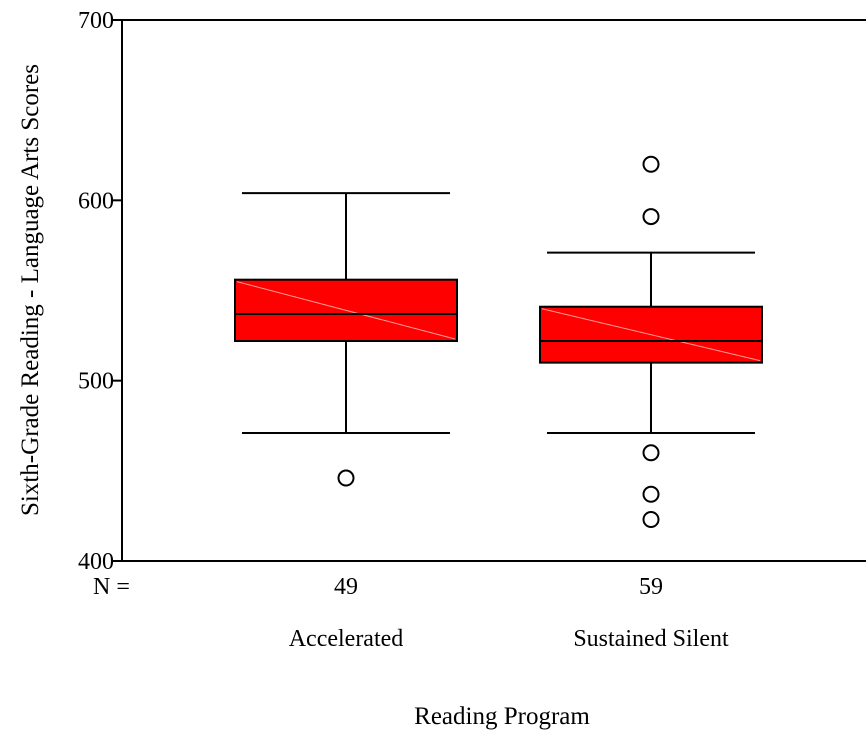 The image size is (866, 730). Describe the element at coordinates (509, 613) in the screenshot. I see `category-labels: 49 Accelerated 59 Sustained Silent` at that location.